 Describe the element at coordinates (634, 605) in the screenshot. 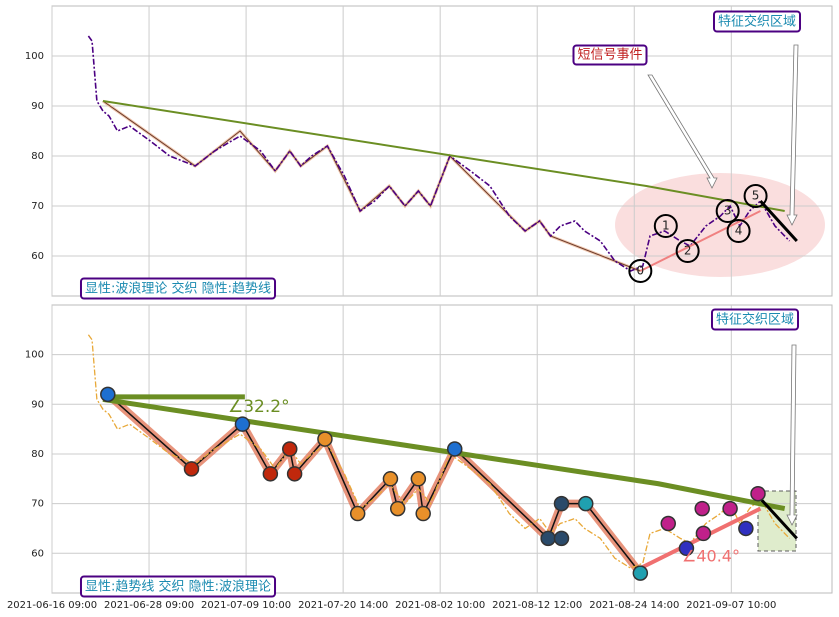

I see `x-tick-label: 2021-08-24 14:00` at that location.